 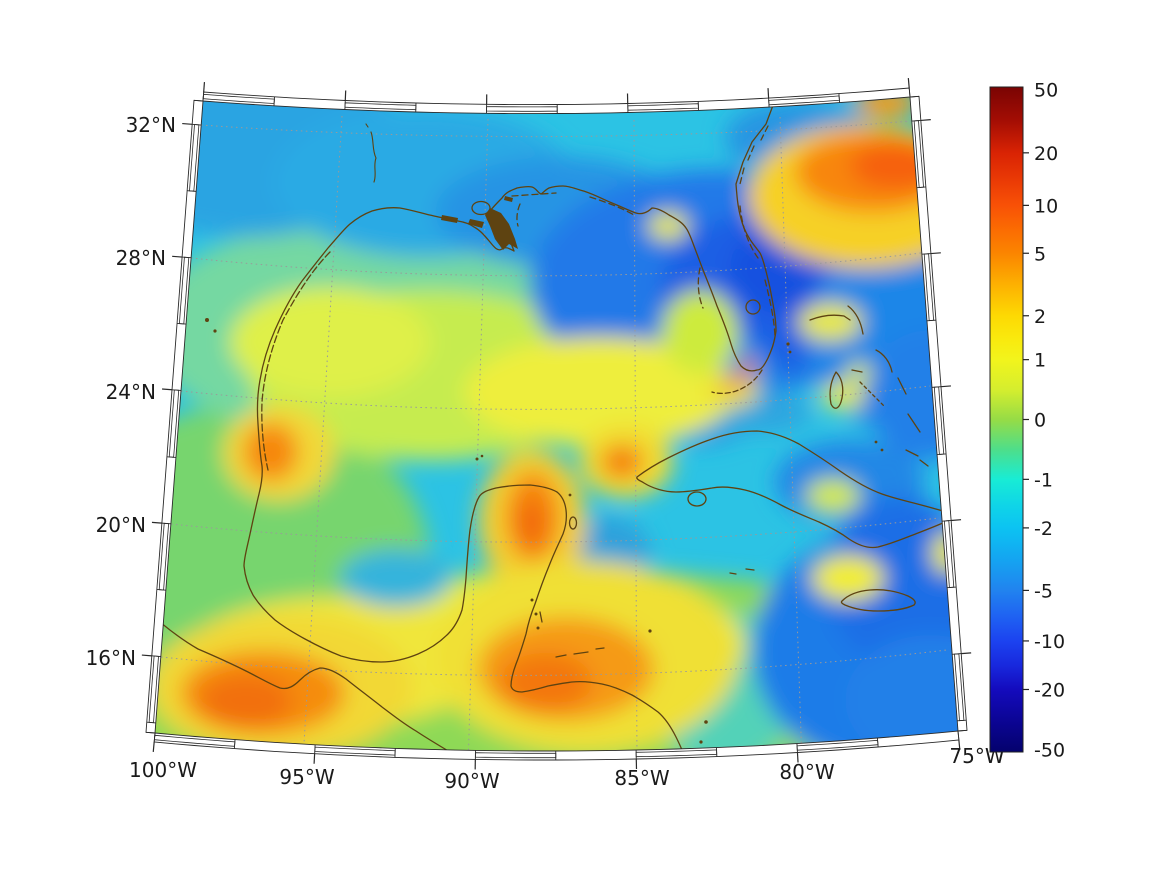 I want to click on lat-tick-label: 16°N, so click(x=111, y=658).